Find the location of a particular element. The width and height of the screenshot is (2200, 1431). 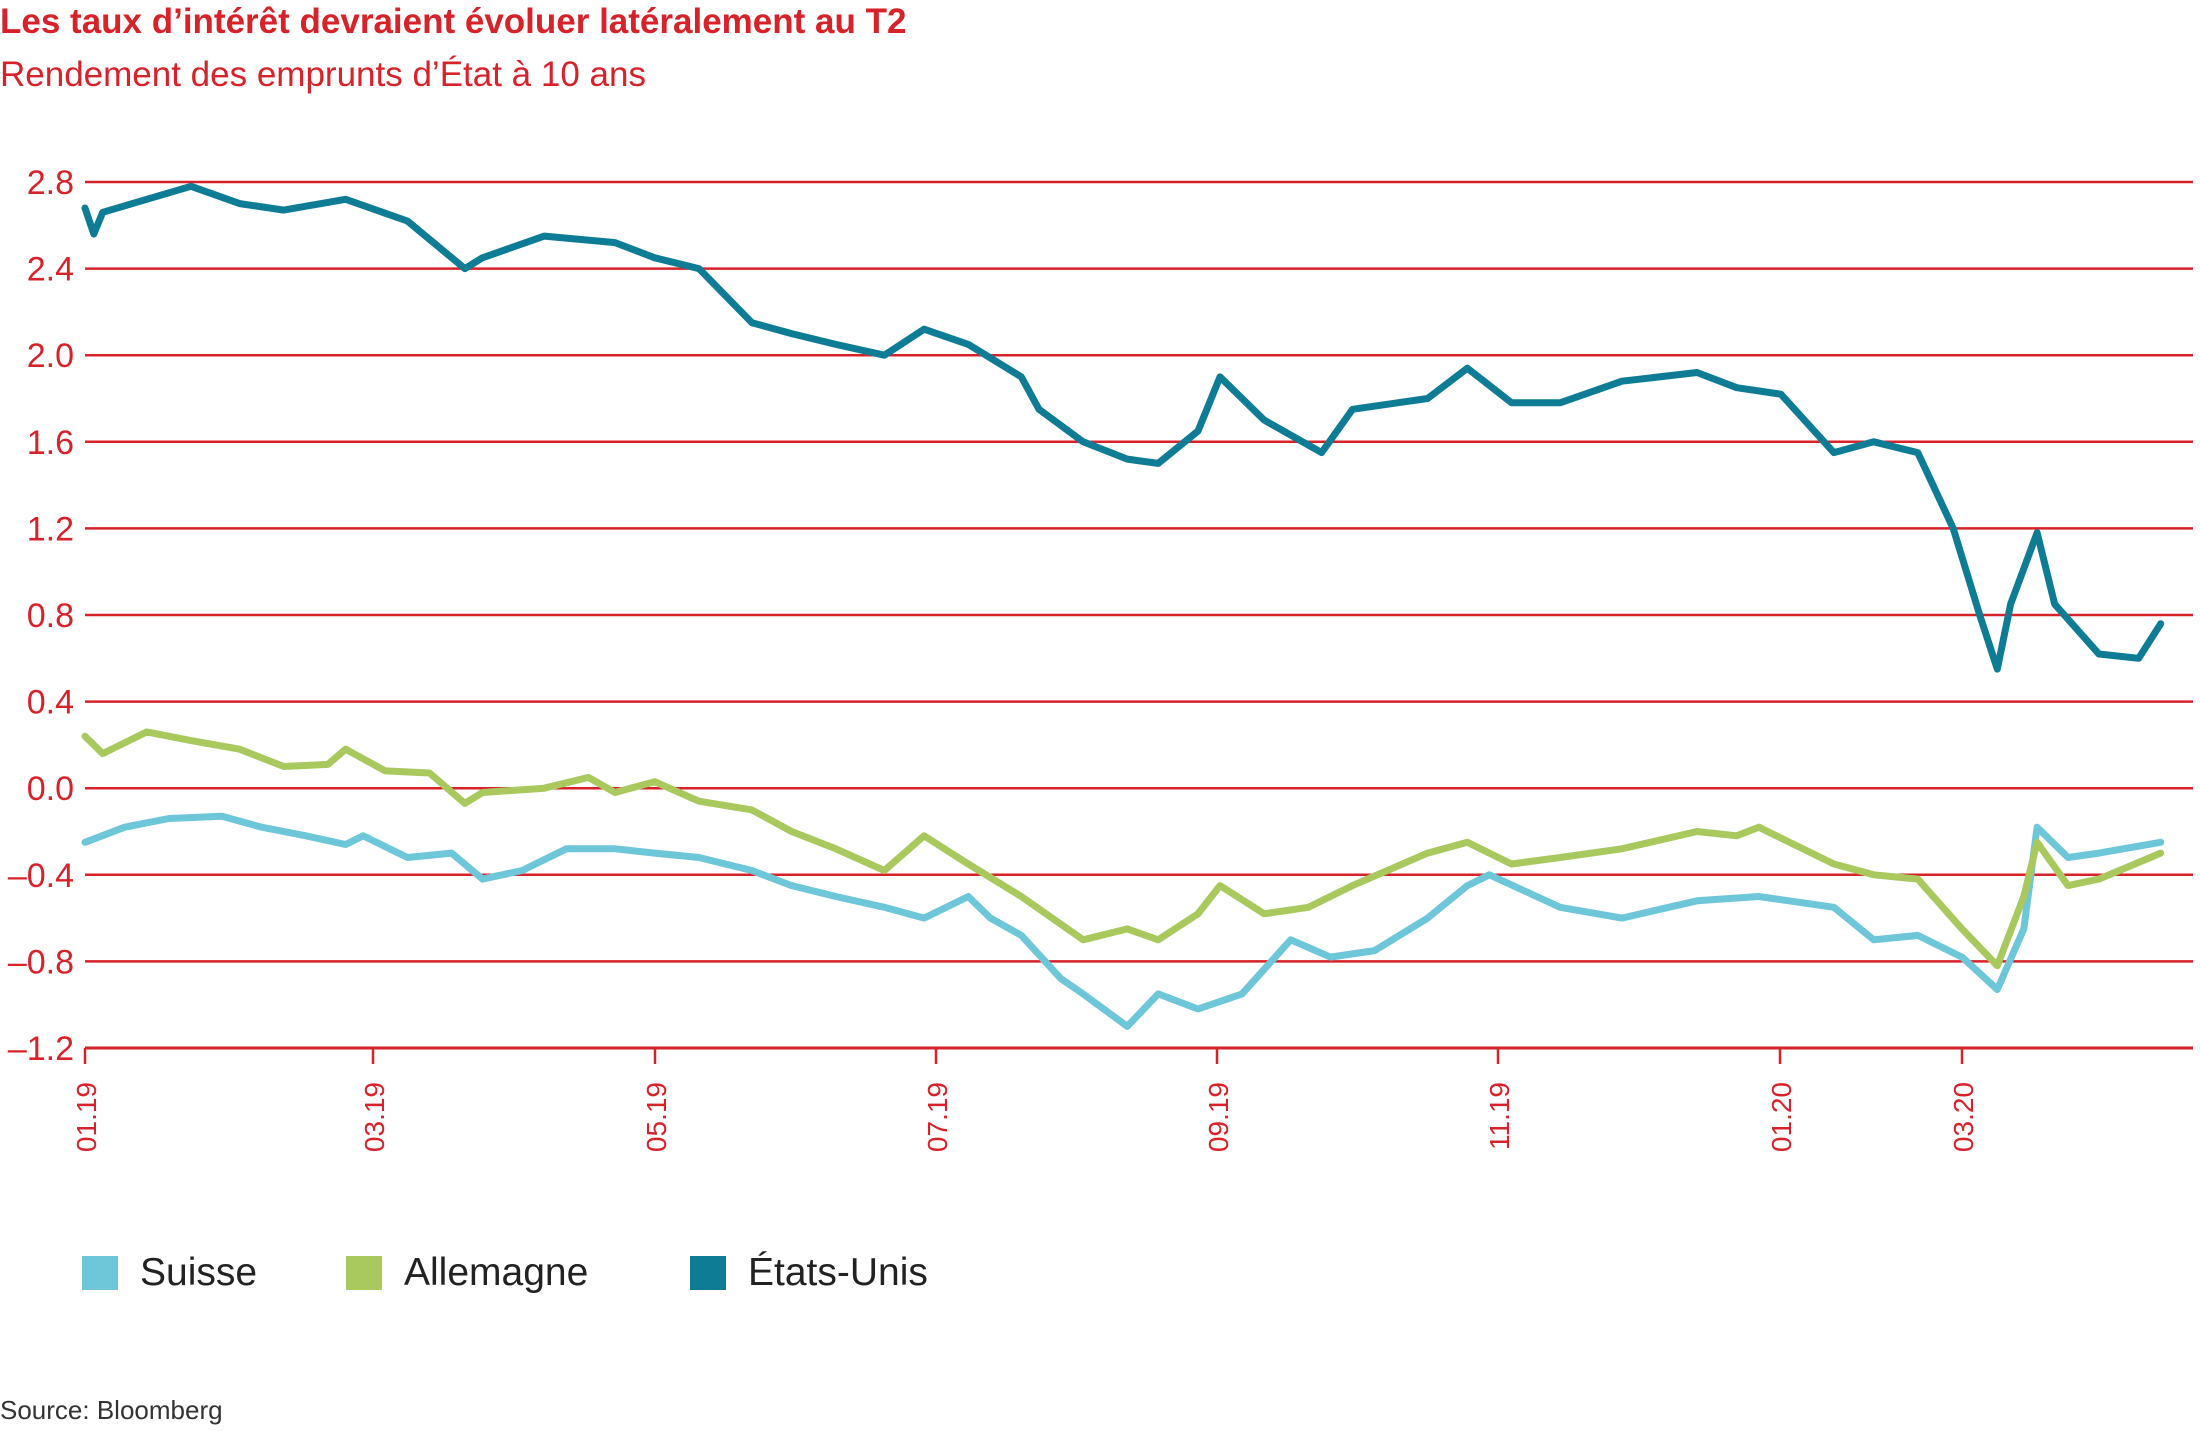

y-tick-label: 1.6 is located at coordinates (50, 443).